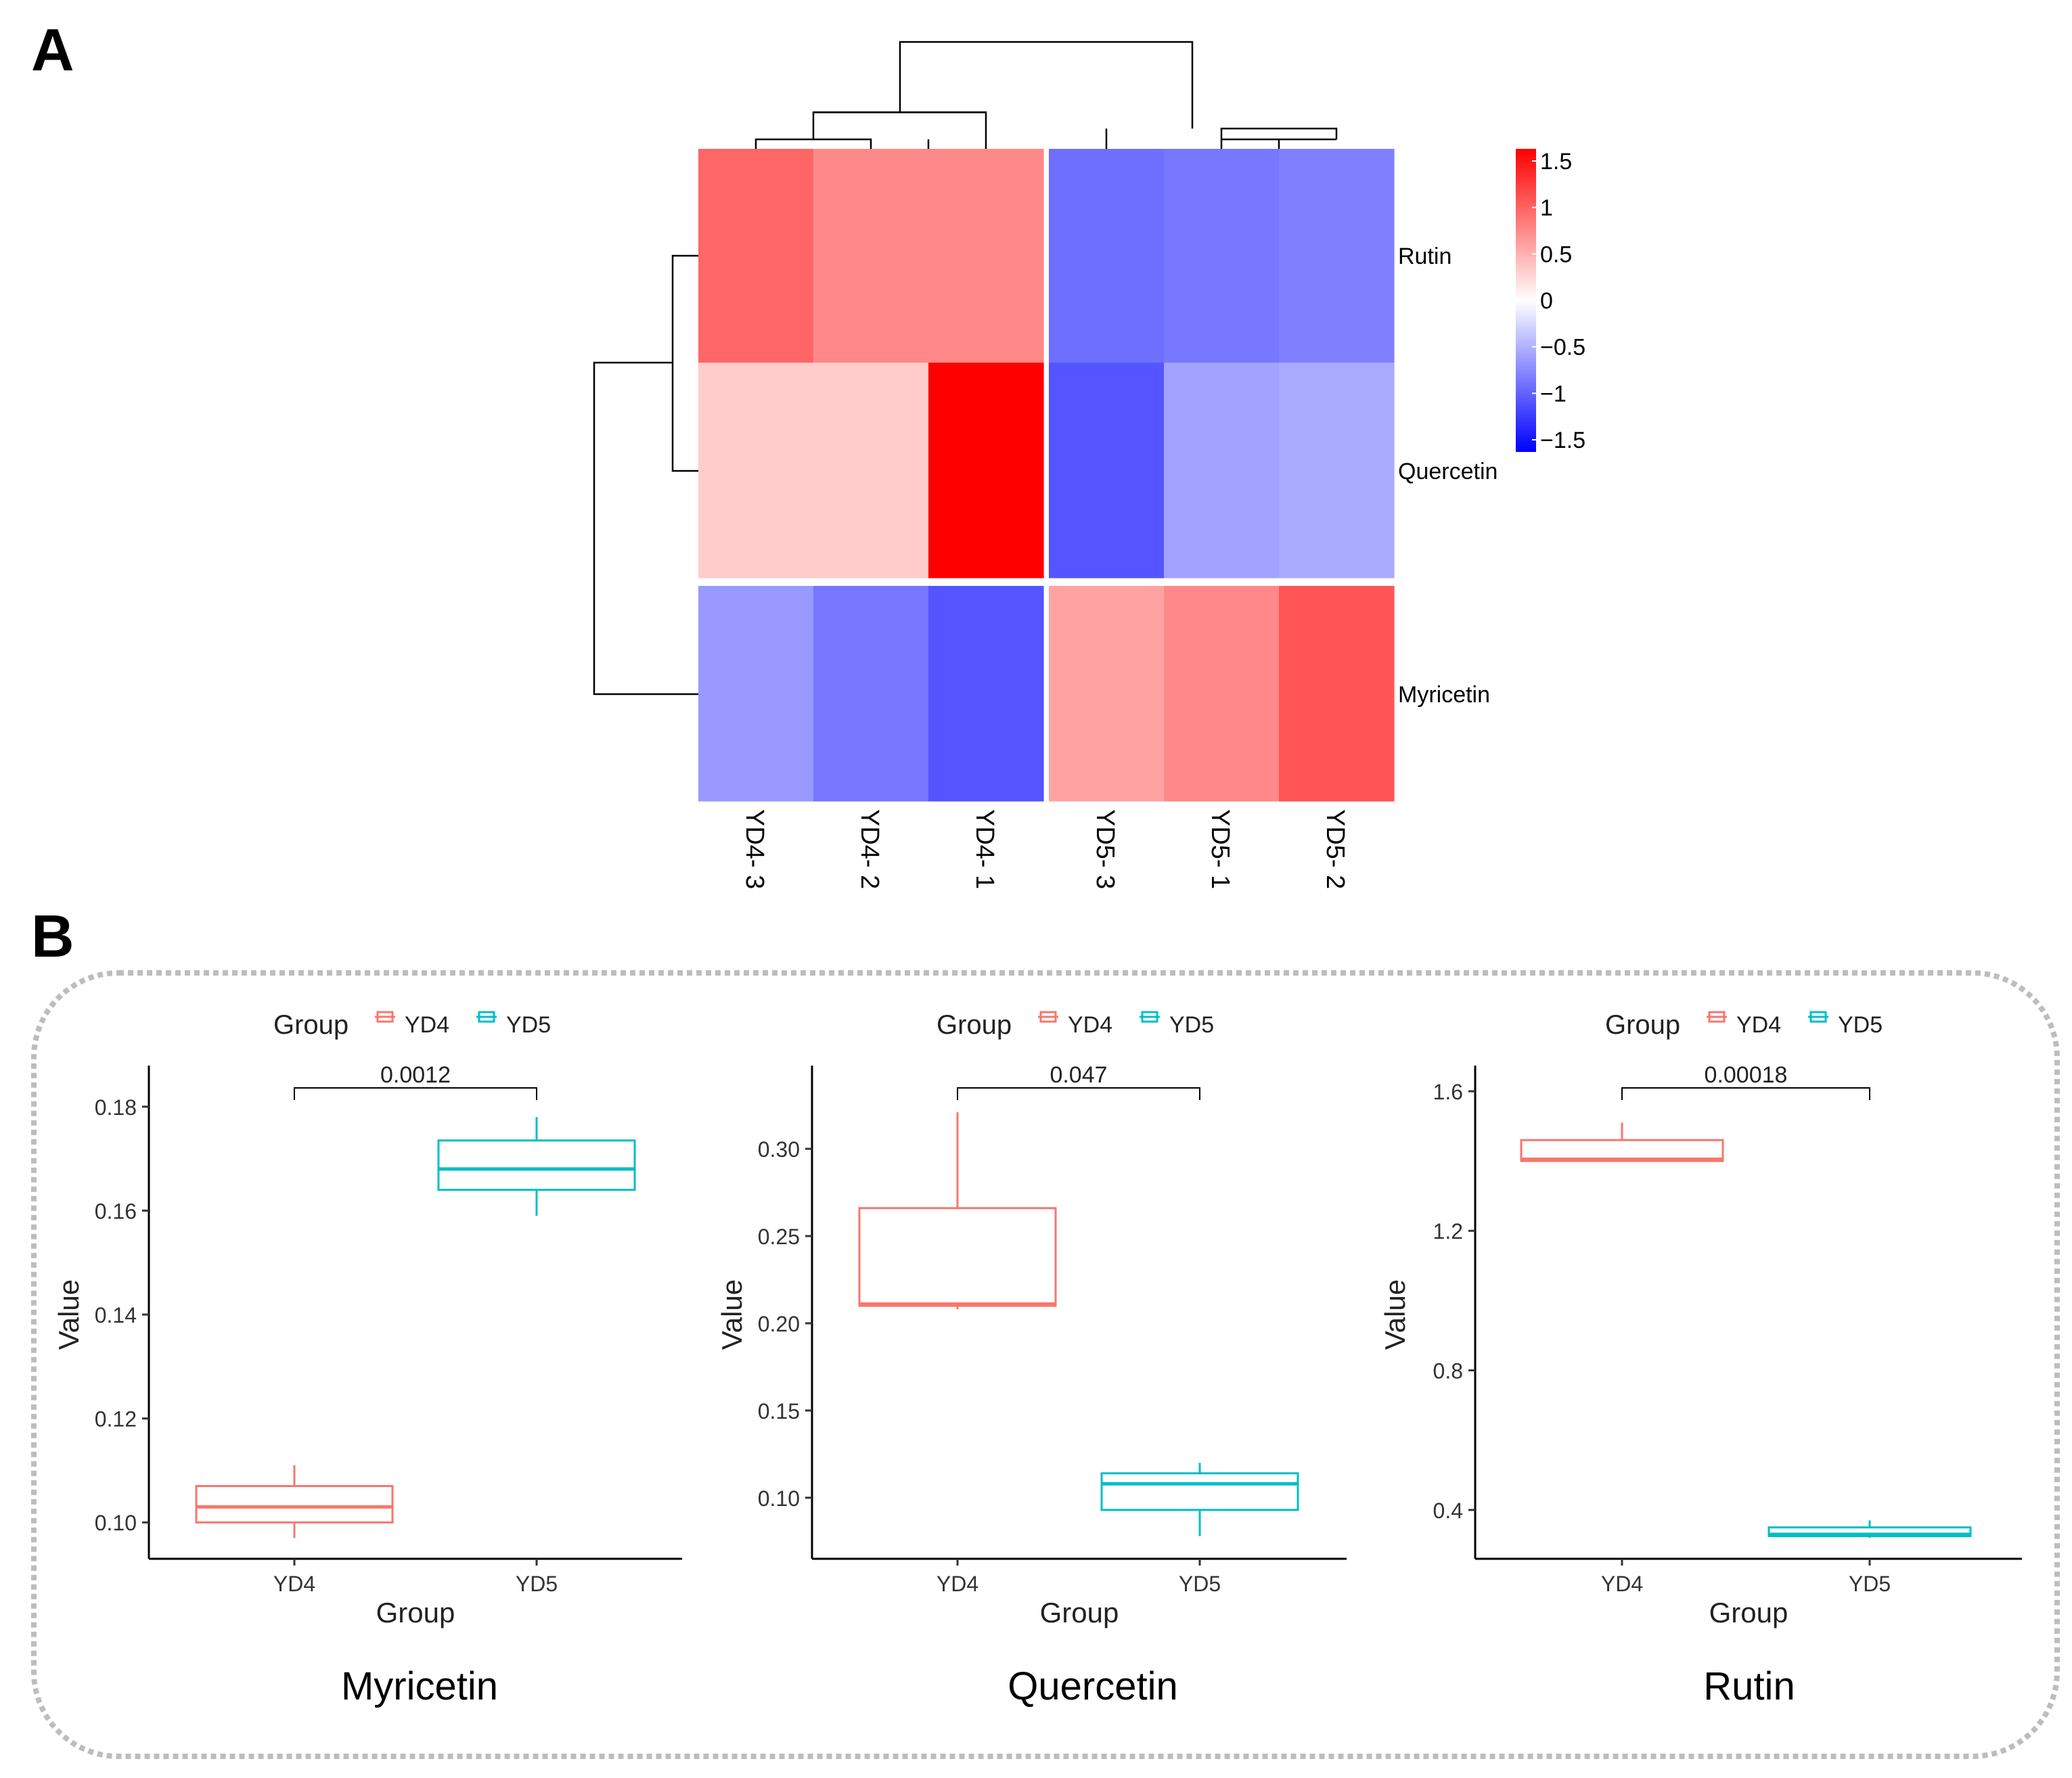 This screenshot has height=1778, width=2072. Describe the element at coordinates (52, 937) in the screenshot. I see `panel-label-b: B` at that location.